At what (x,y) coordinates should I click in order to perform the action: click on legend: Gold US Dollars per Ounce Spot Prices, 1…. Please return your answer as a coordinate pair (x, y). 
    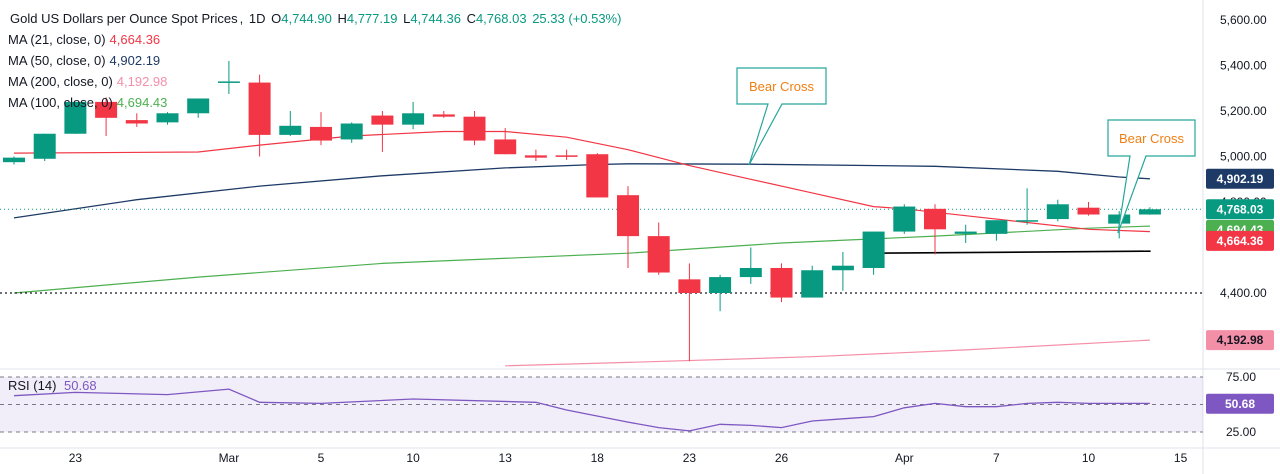
    Looking at the image, I should click on (314, 60).